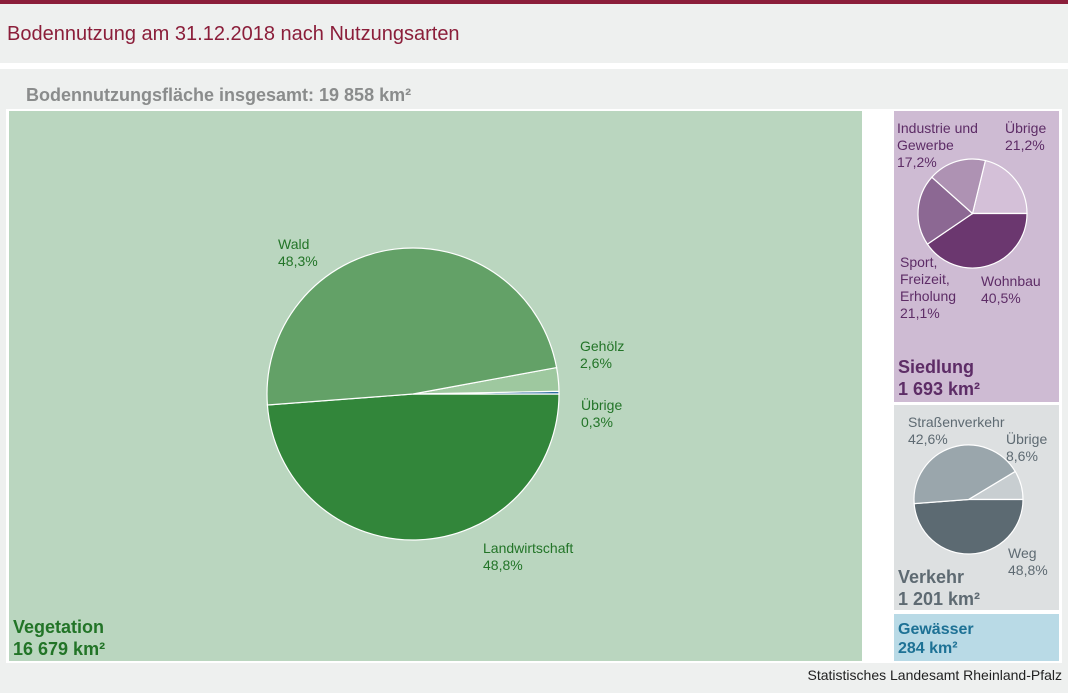 This screenshot has width=1068, height=693. Describe the element at coordinates (936, 639) in the screenshot. I see `gewaesser-total: Gewässer 284 km²` at that location.